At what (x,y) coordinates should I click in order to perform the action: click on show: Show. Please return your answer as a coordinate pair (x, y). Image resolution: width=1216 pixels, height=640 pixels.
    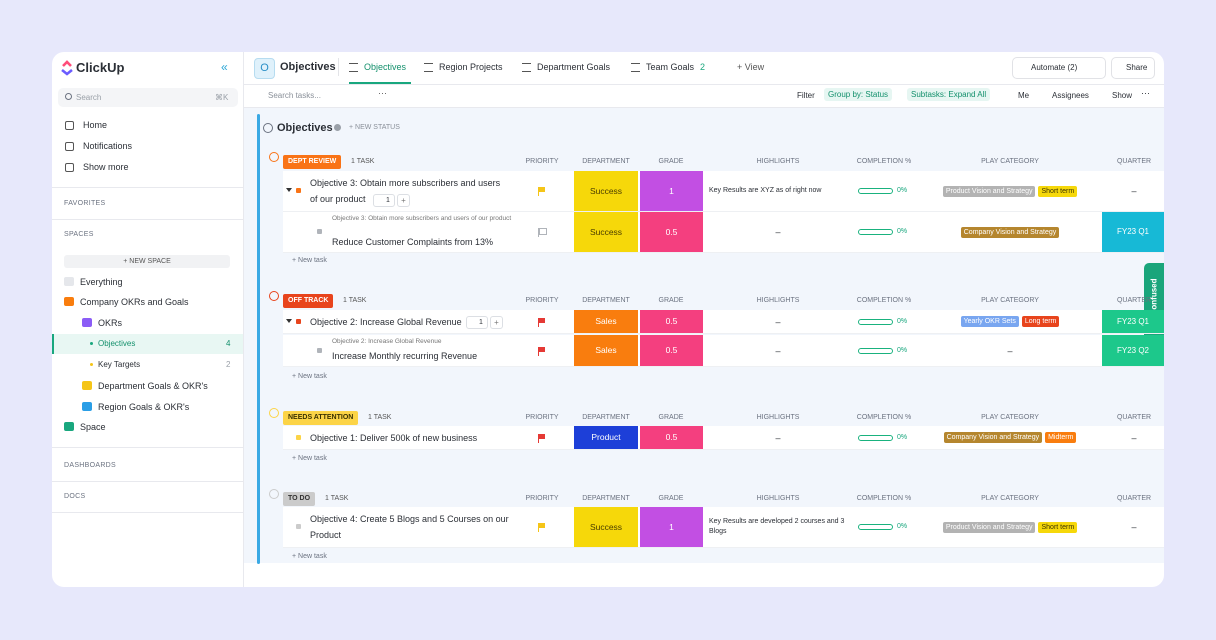
    Looking at the image, I should click on (1122, 95).